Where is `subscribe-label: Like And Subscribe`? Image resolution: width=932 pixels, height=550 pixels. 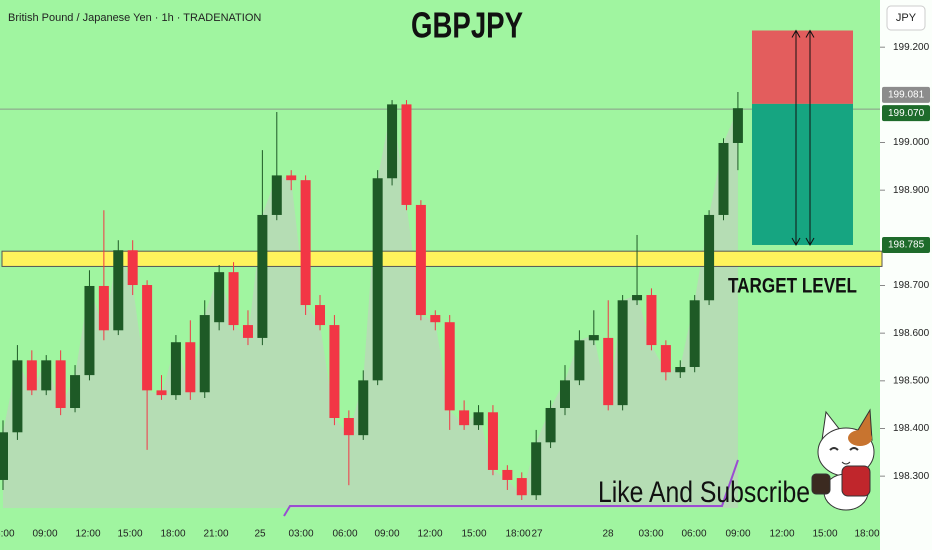
subscribe-label: Like And Subscribe is located at coordinates (704, 492).